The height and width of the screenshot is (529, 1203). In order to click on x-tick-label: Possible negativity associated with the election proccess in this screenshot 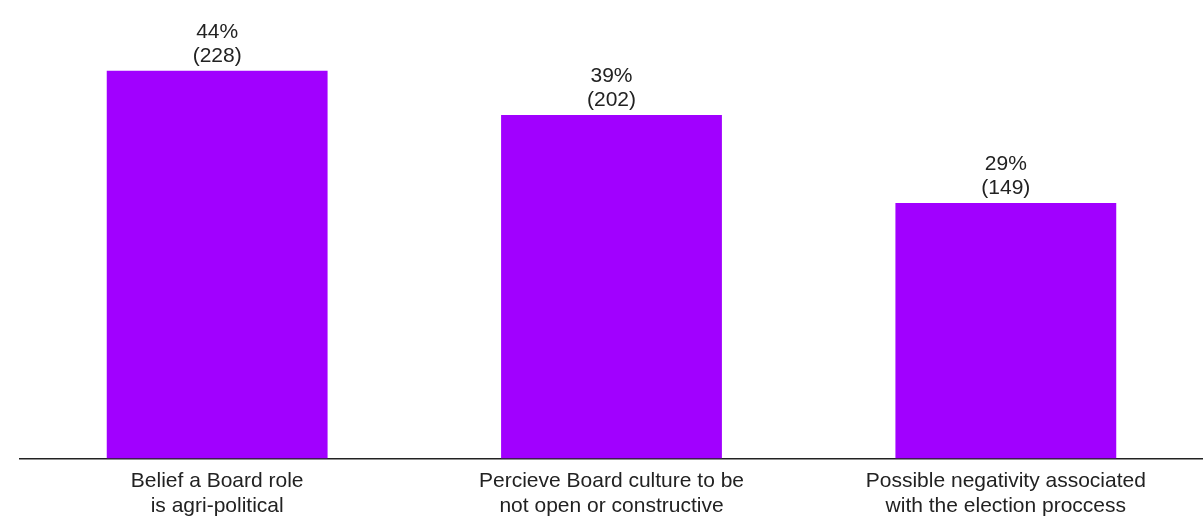, I will do `click(1005, 492)`.